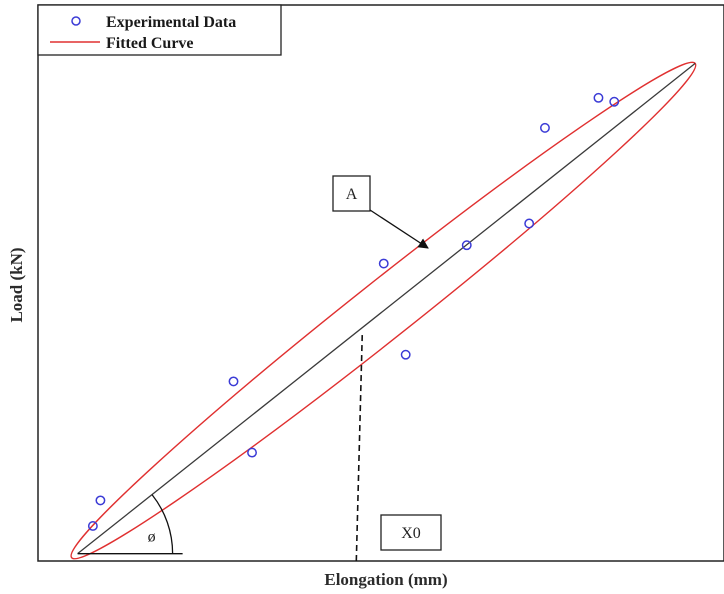 The width and height of the screenshot is (724, 594). I want to click on legend: Experimental Data Fitted Curve, so click(159, 30).